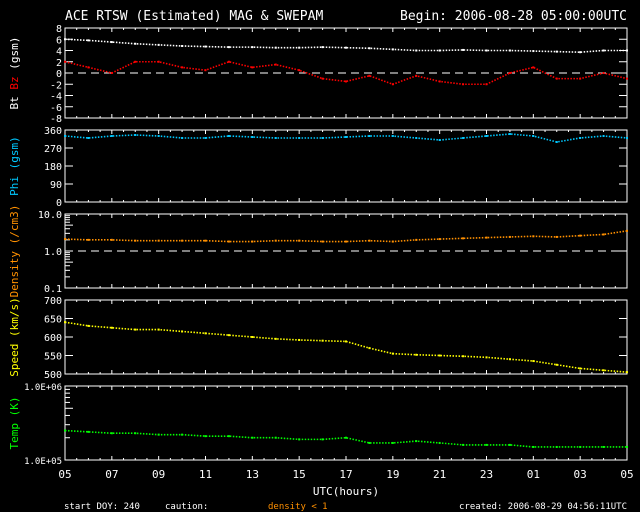 This screenshot has width=640, height=512. Describe the element at coordinates (43, 462) in the screenshot. I see `y-tick-label: 1.0E+05` at that location.